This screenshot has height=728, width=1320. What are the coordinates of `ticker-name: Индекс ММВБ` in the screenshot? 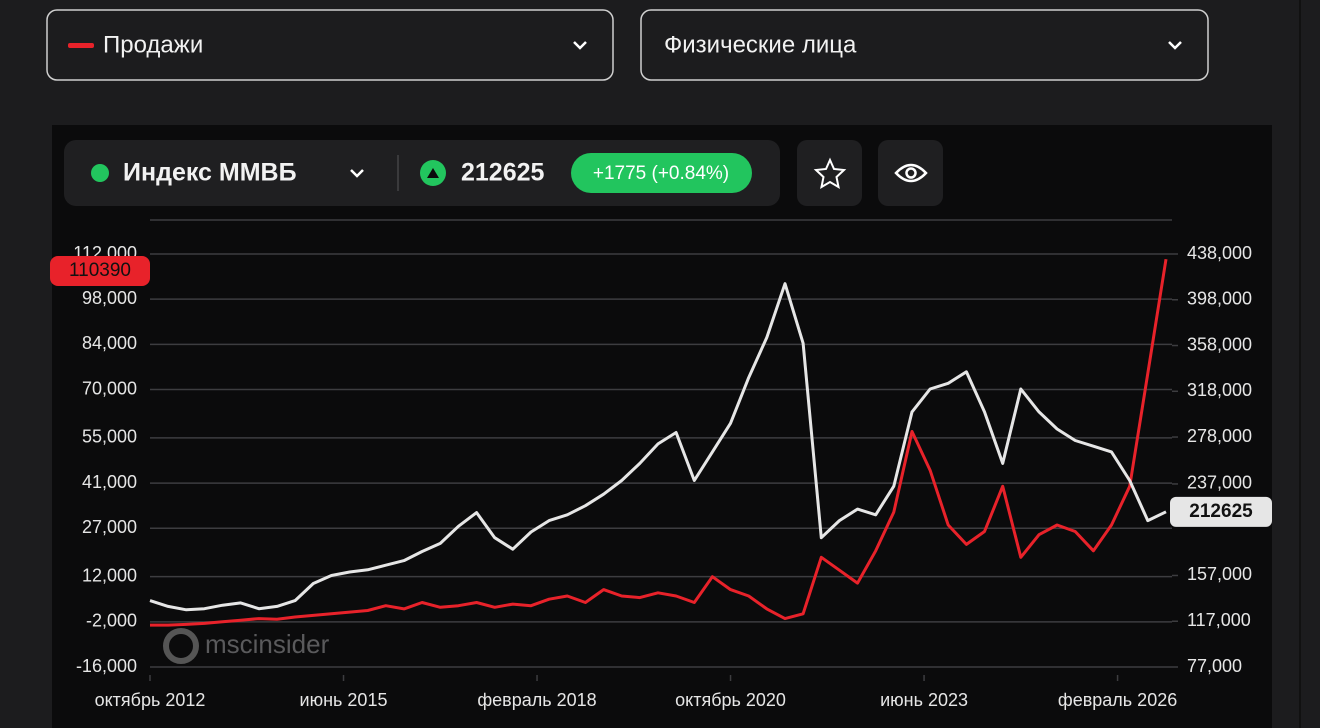 It's located at (210, 173).